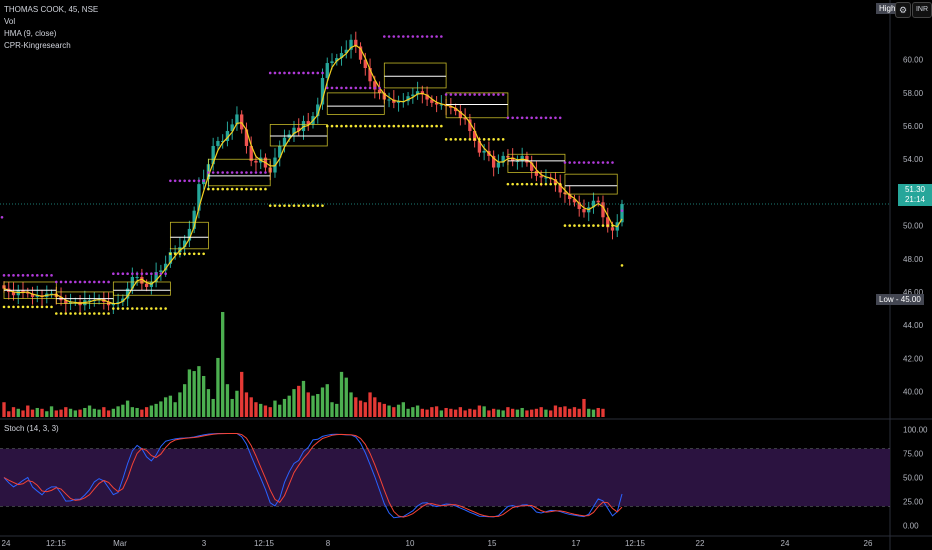 This screenshot has height=550, width=932. Describe the element at coordinates (913, 292) in the screenshot. I see `price-tick-label: 46.00` at that location.